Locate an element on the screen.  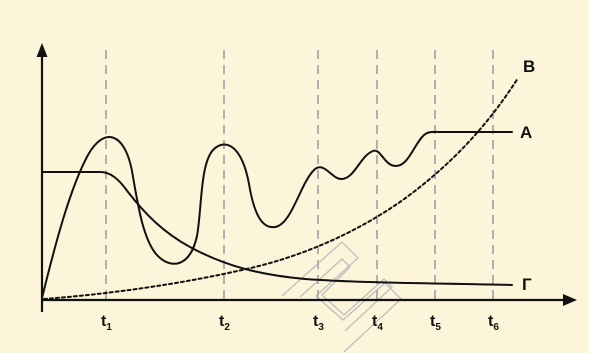
tick-t5-sub: 5 is located at coordinates (438, 327).